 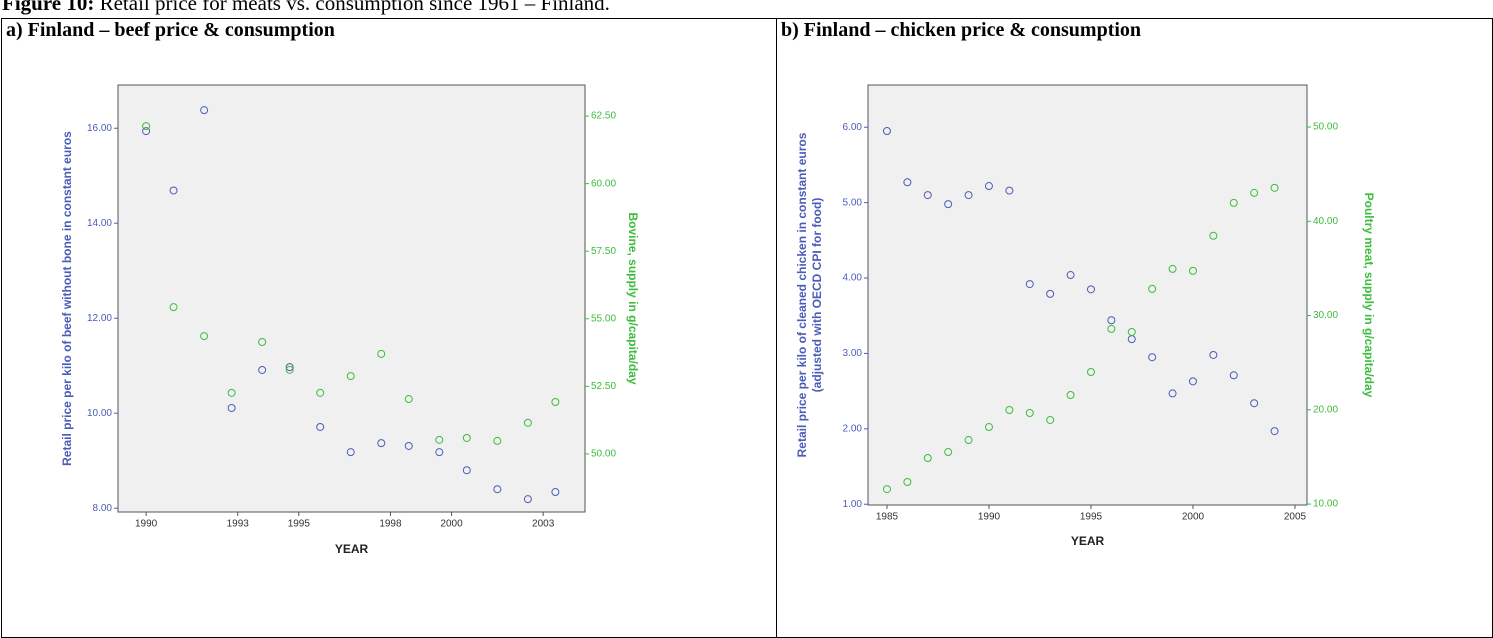 I want to click on y-tick-label: 16.00, so click(x=99, y=128).